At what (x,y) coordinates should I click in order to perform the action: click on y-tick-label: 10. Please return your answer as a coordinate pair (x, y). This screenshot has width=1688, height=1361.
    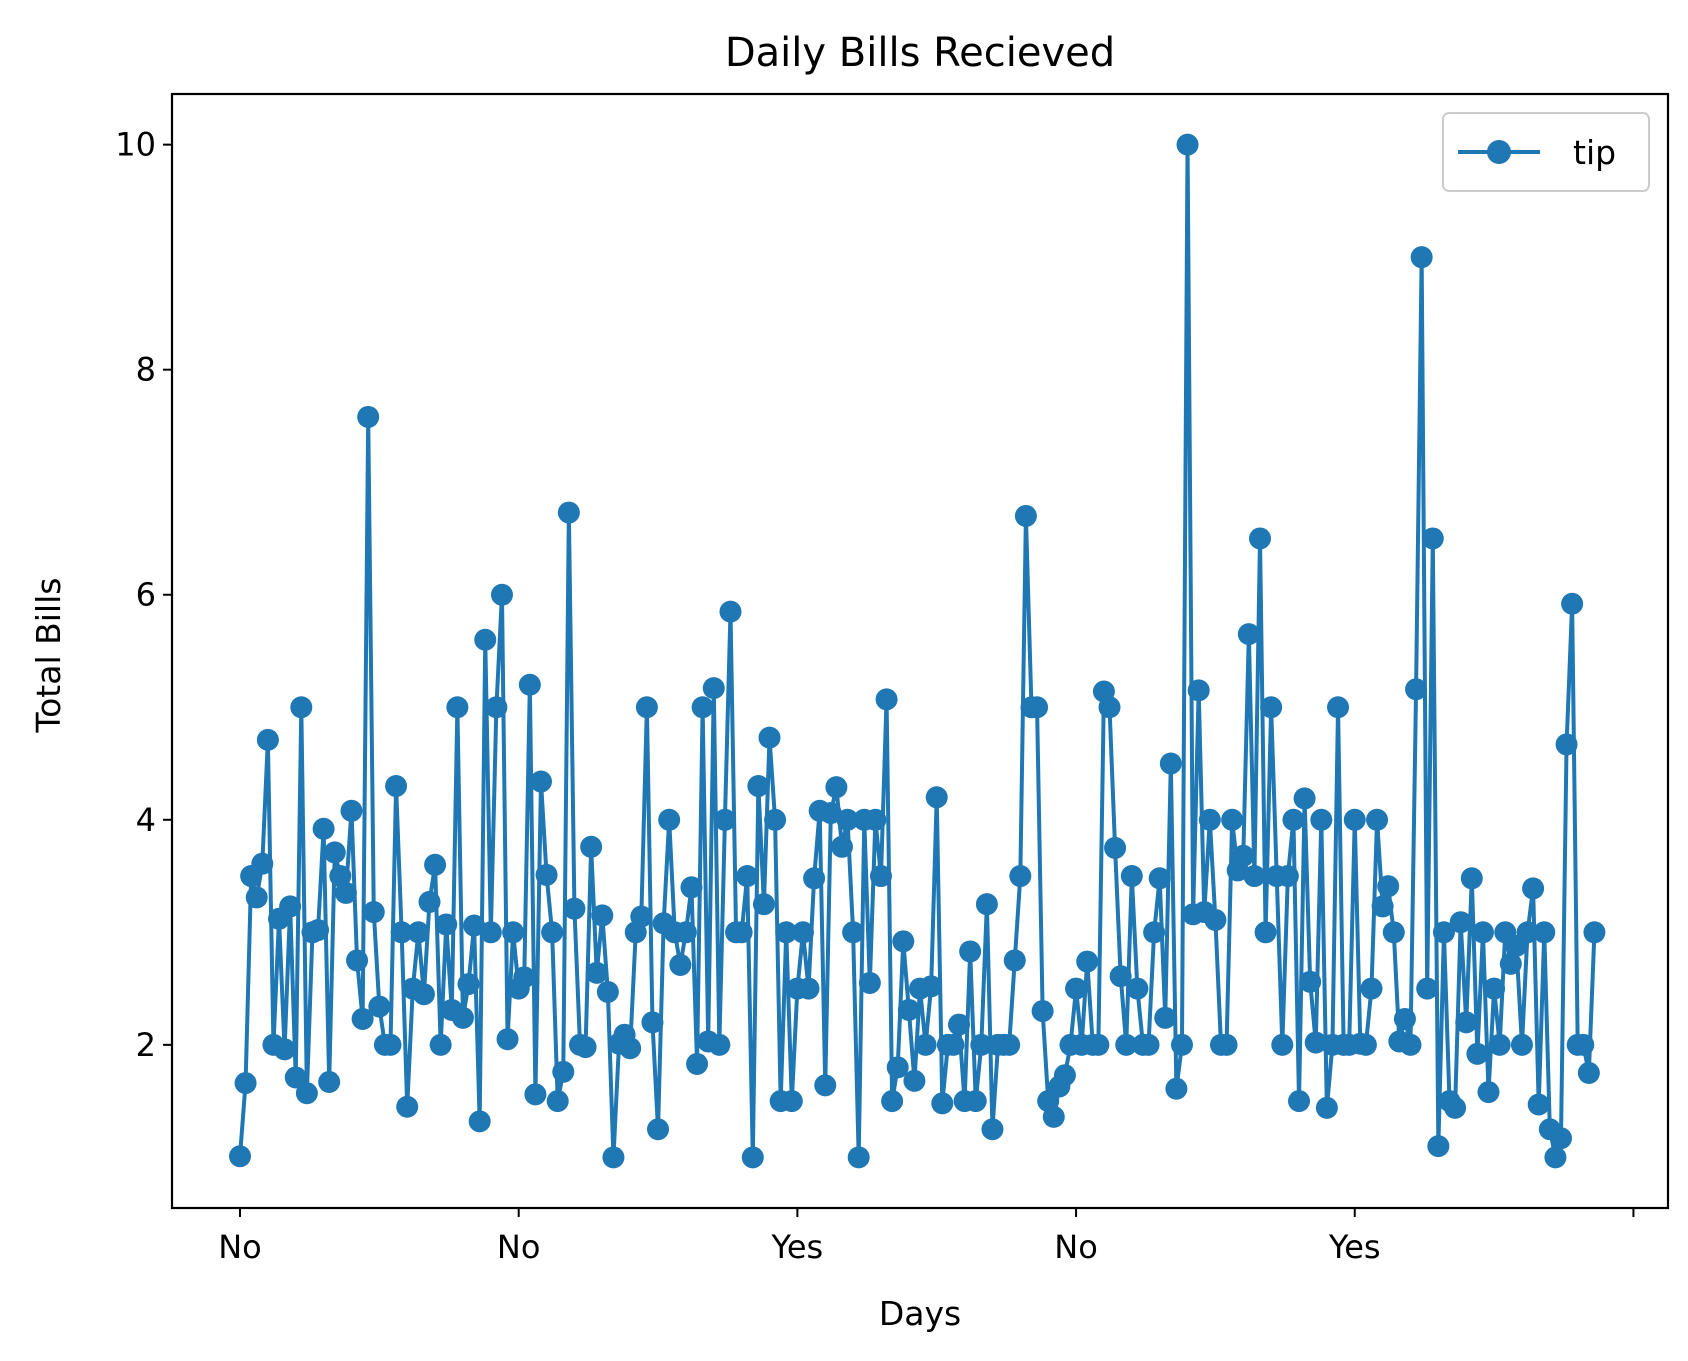
    Looking at the image, I should click on (135, 145).